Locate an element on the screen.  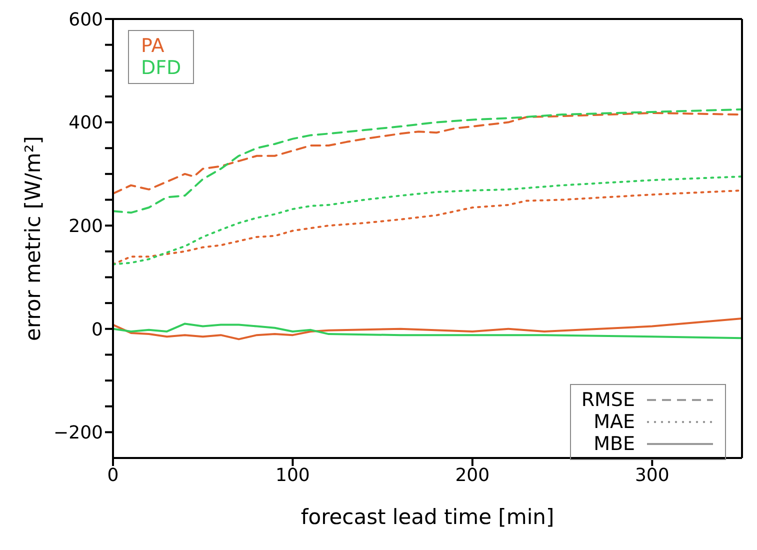
y-tick-label: 400 is located at coordinates (85, 123).